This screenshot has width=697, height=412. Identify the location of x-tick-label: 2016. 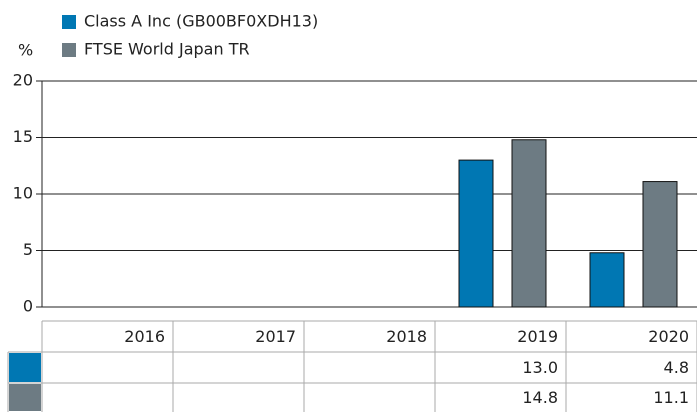
(144, 336).